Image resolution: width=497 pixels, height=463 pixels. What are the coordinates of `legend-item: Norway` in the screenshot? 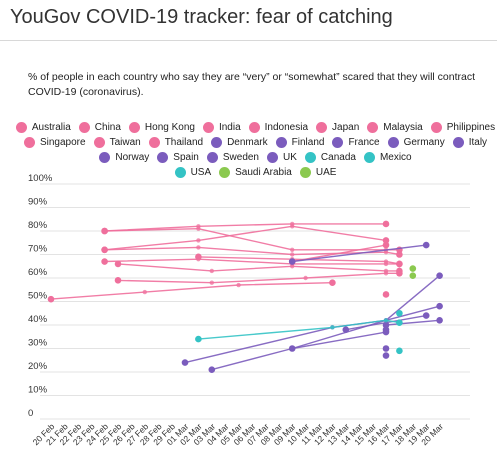 It's located at (124, 157).